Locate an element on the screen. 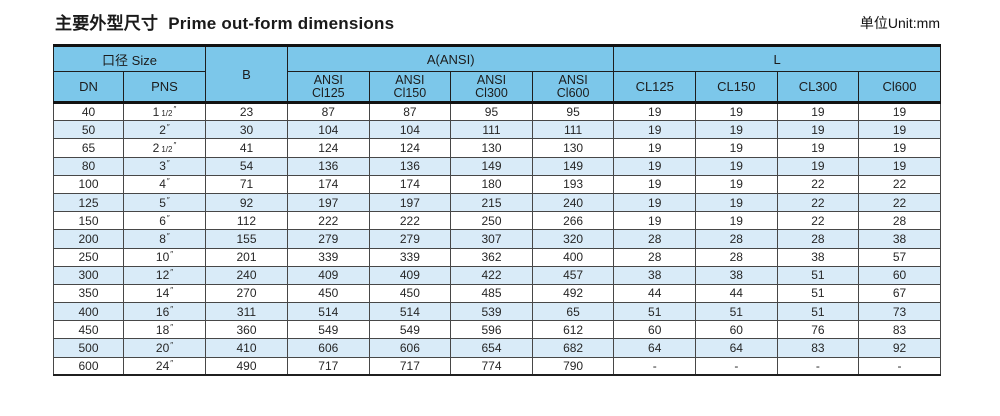  cell-a-cl125: 409 is located at coordinates (328, 275).